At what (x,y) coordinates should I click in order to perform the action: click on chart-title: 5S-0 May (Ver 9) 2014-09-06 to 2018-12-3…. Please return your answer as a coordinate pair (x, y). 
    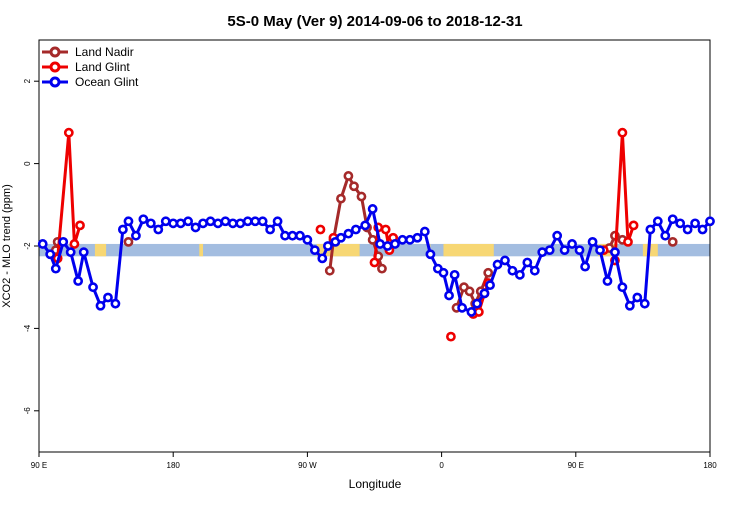
    Looking at the image, I should click on (374, 21).